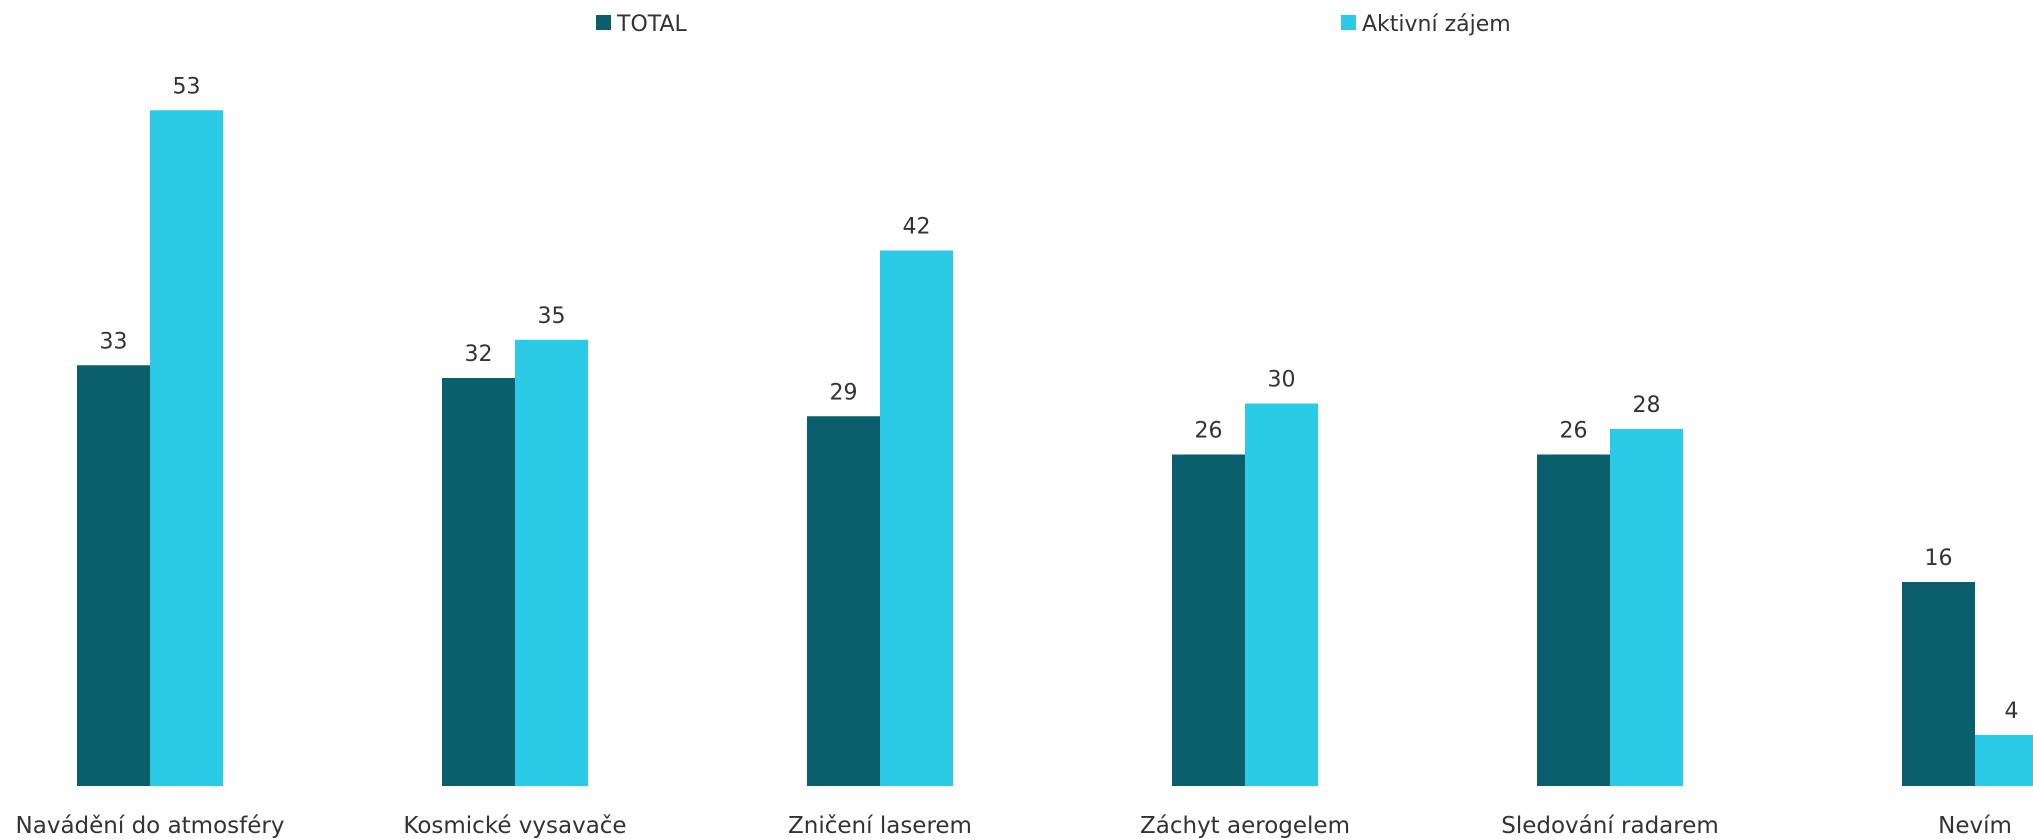  What do you see at coordinates (186, 448) in the screenshot?
I see `bar-aktivni-zajem-navadeni-do-atmosfery` at bounding box center [186, 448].